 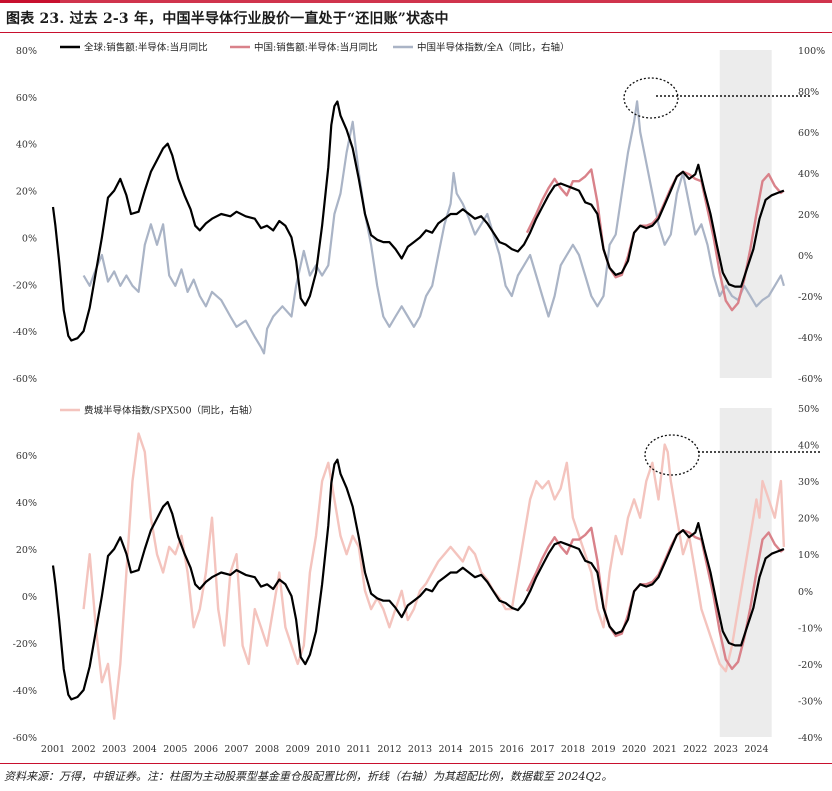 I want to click on title-rule, so click(x=416, y=32).